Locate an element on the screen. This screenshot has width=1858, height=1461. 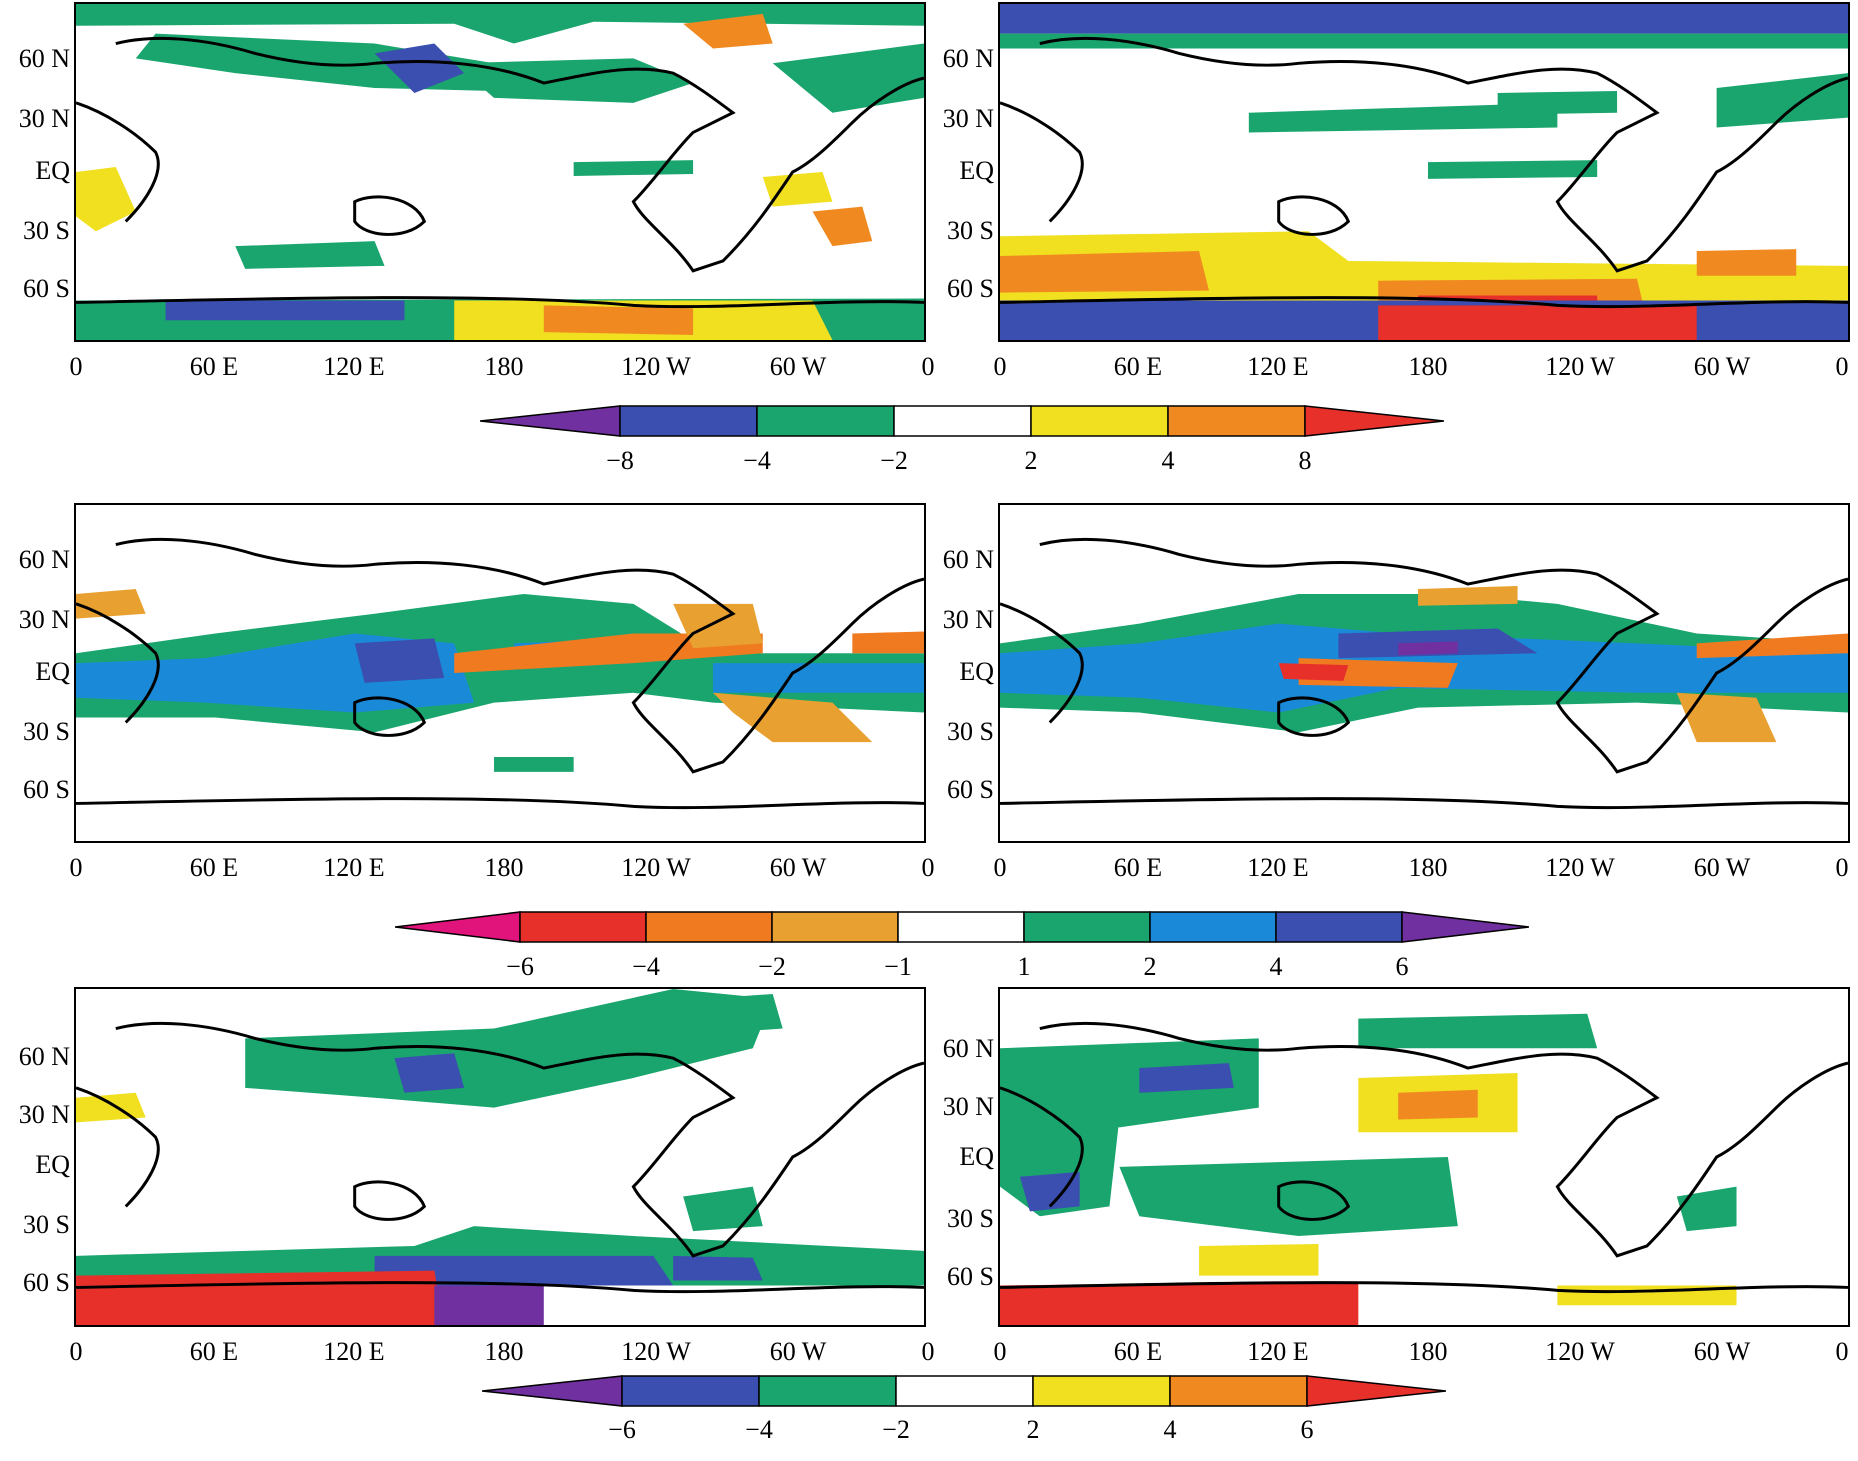
map-panel-row3-left is located at coordinates (500, 1157).